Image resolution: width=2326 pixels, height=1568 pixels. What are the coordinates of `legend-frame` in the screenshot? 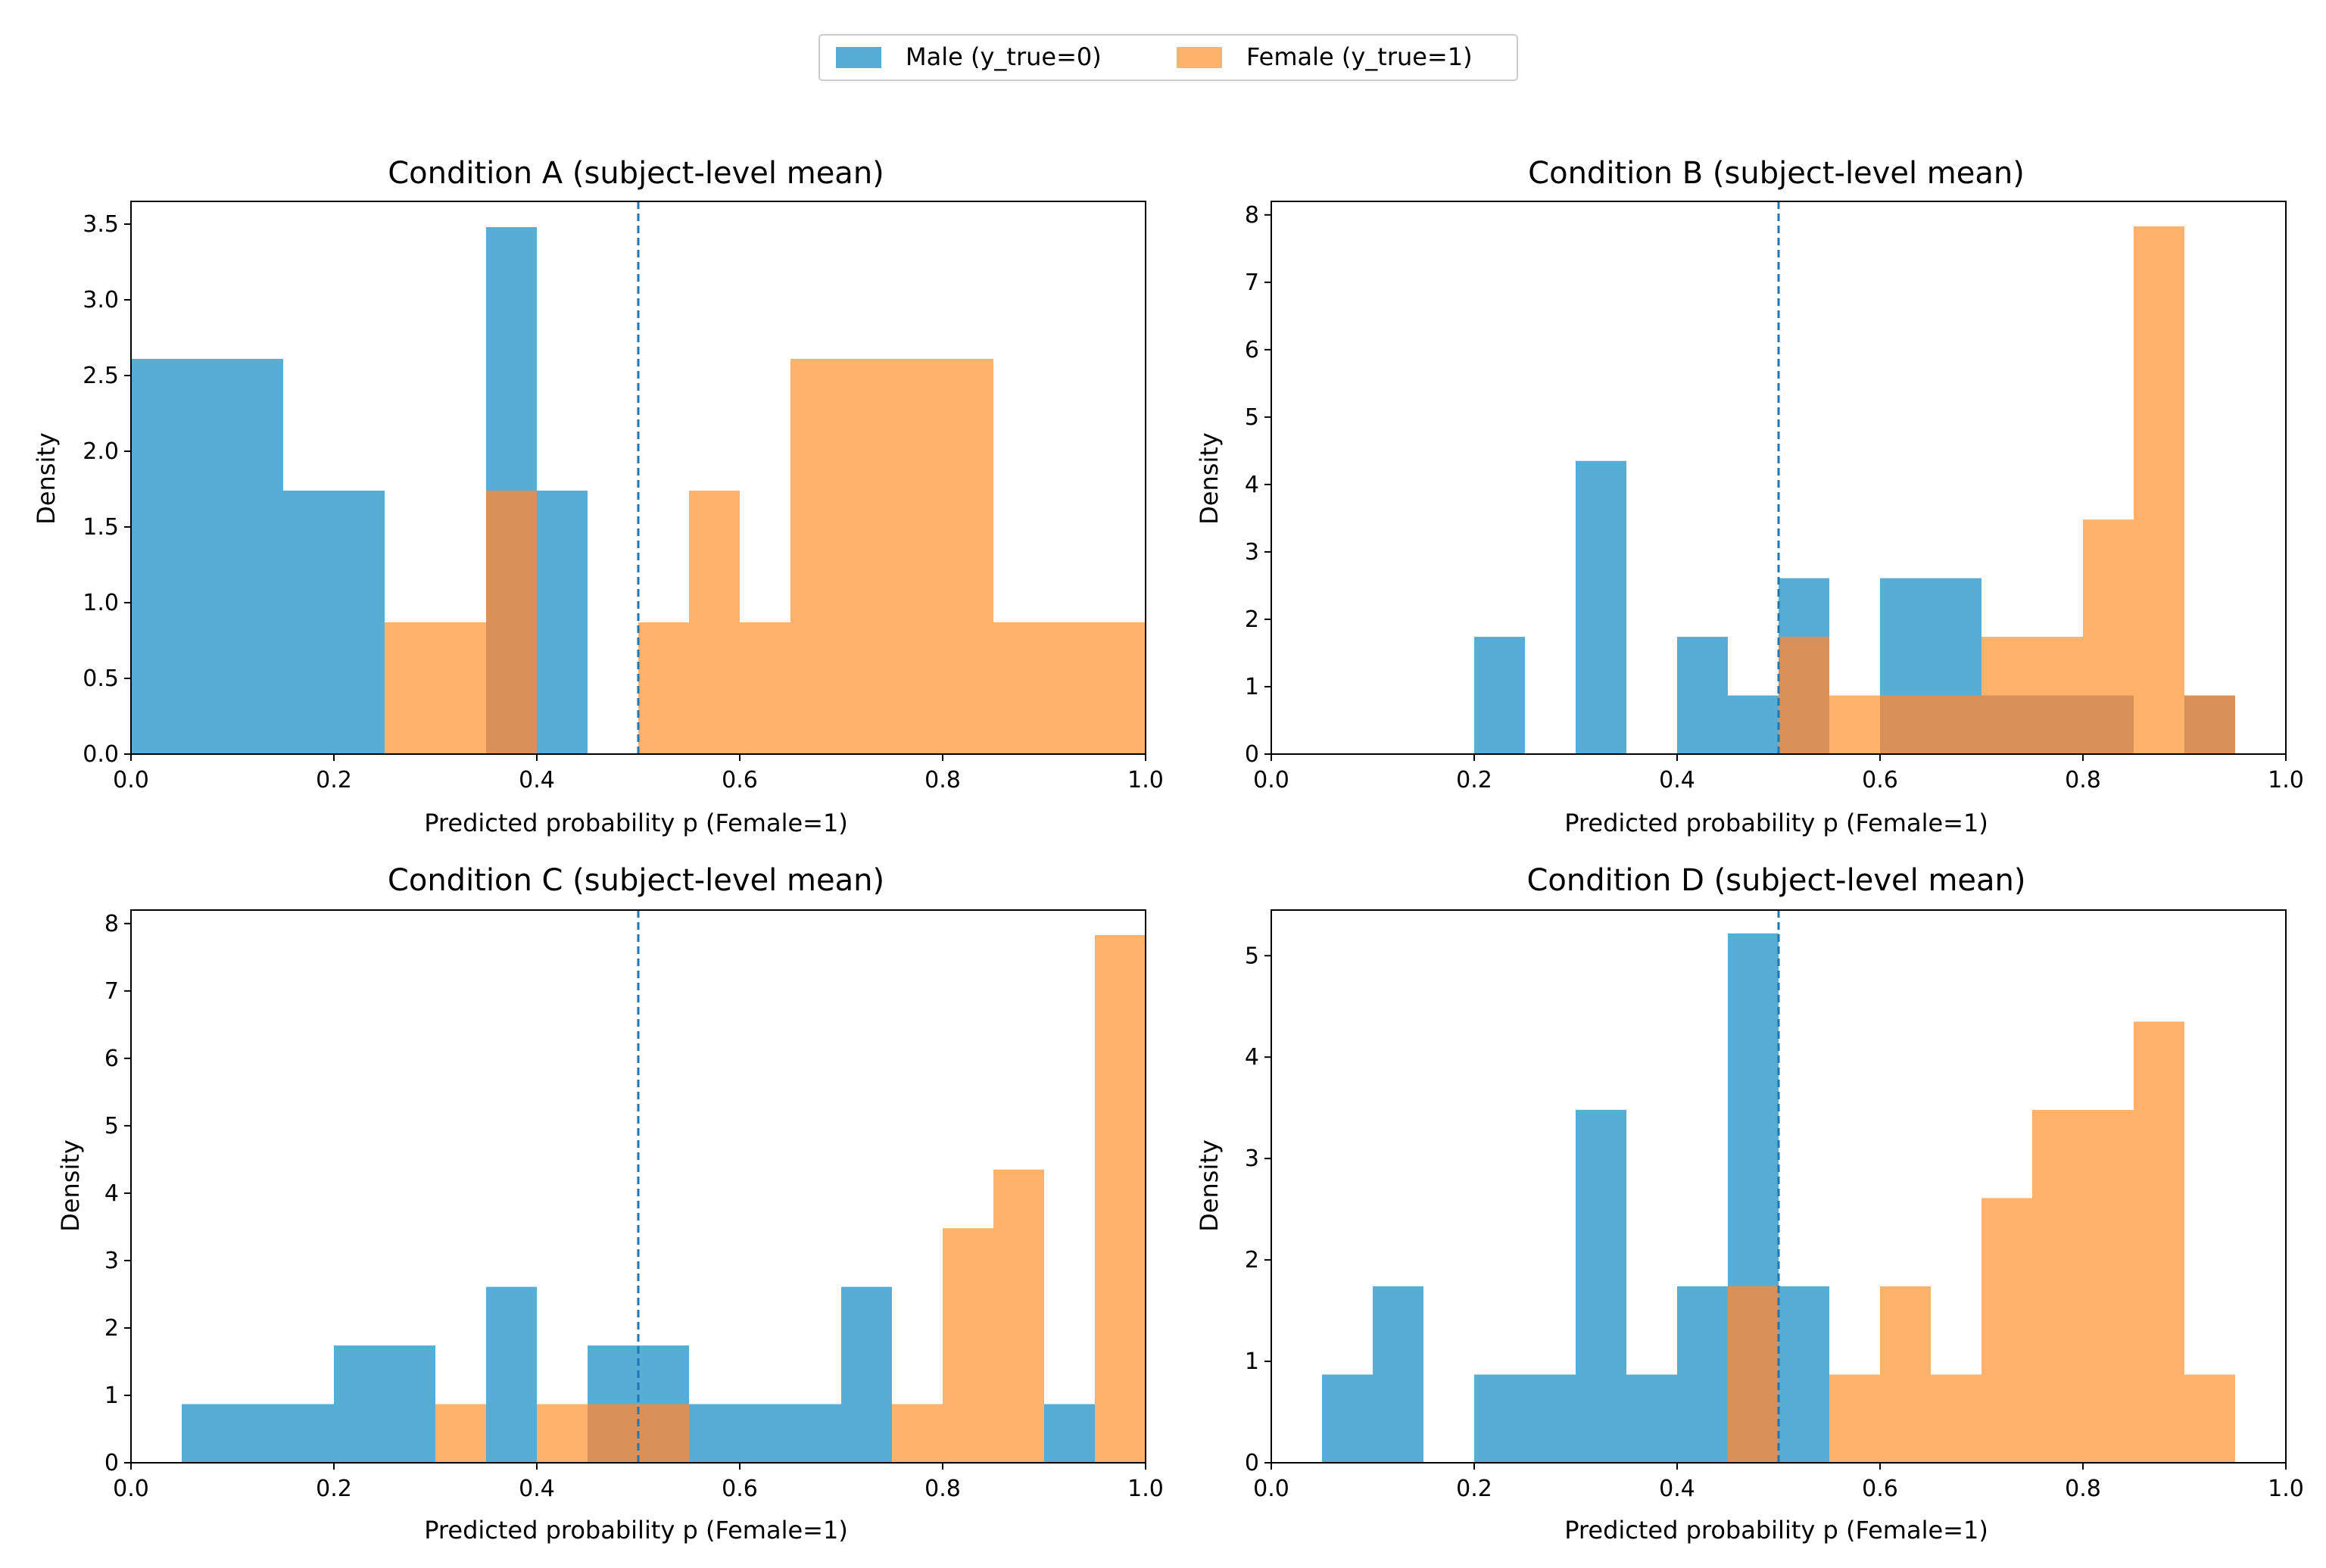 It's located at (1168, 57).